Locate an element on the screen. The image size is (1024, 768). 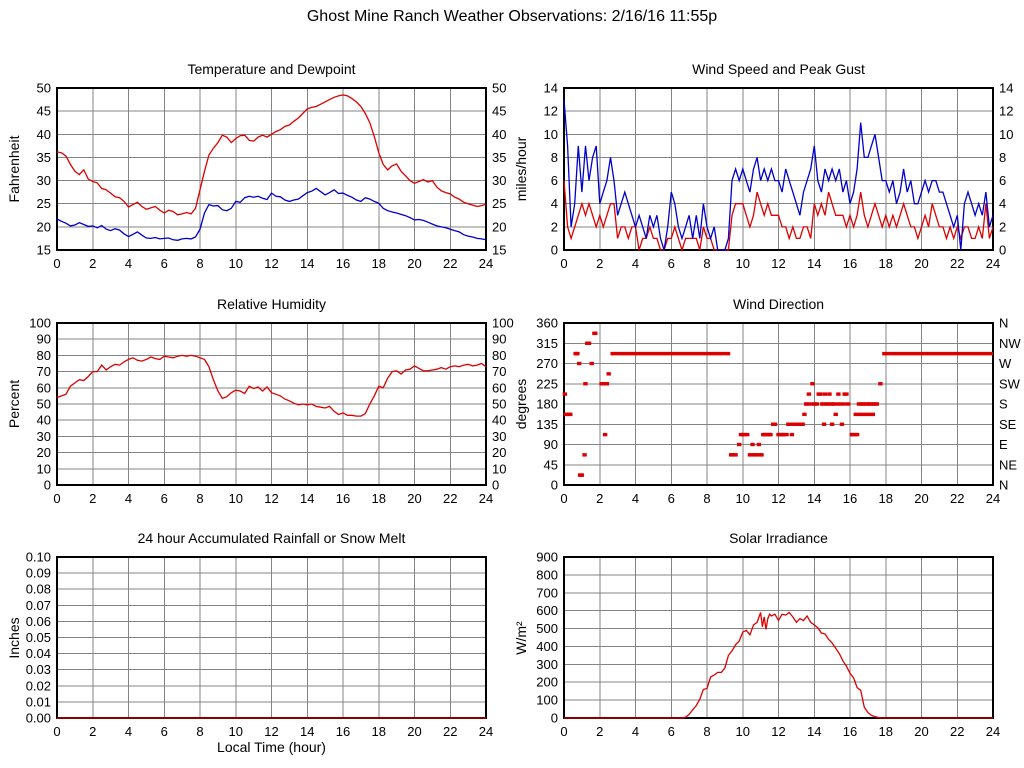
svg-text: 50 is located at coordinates (499, 404).